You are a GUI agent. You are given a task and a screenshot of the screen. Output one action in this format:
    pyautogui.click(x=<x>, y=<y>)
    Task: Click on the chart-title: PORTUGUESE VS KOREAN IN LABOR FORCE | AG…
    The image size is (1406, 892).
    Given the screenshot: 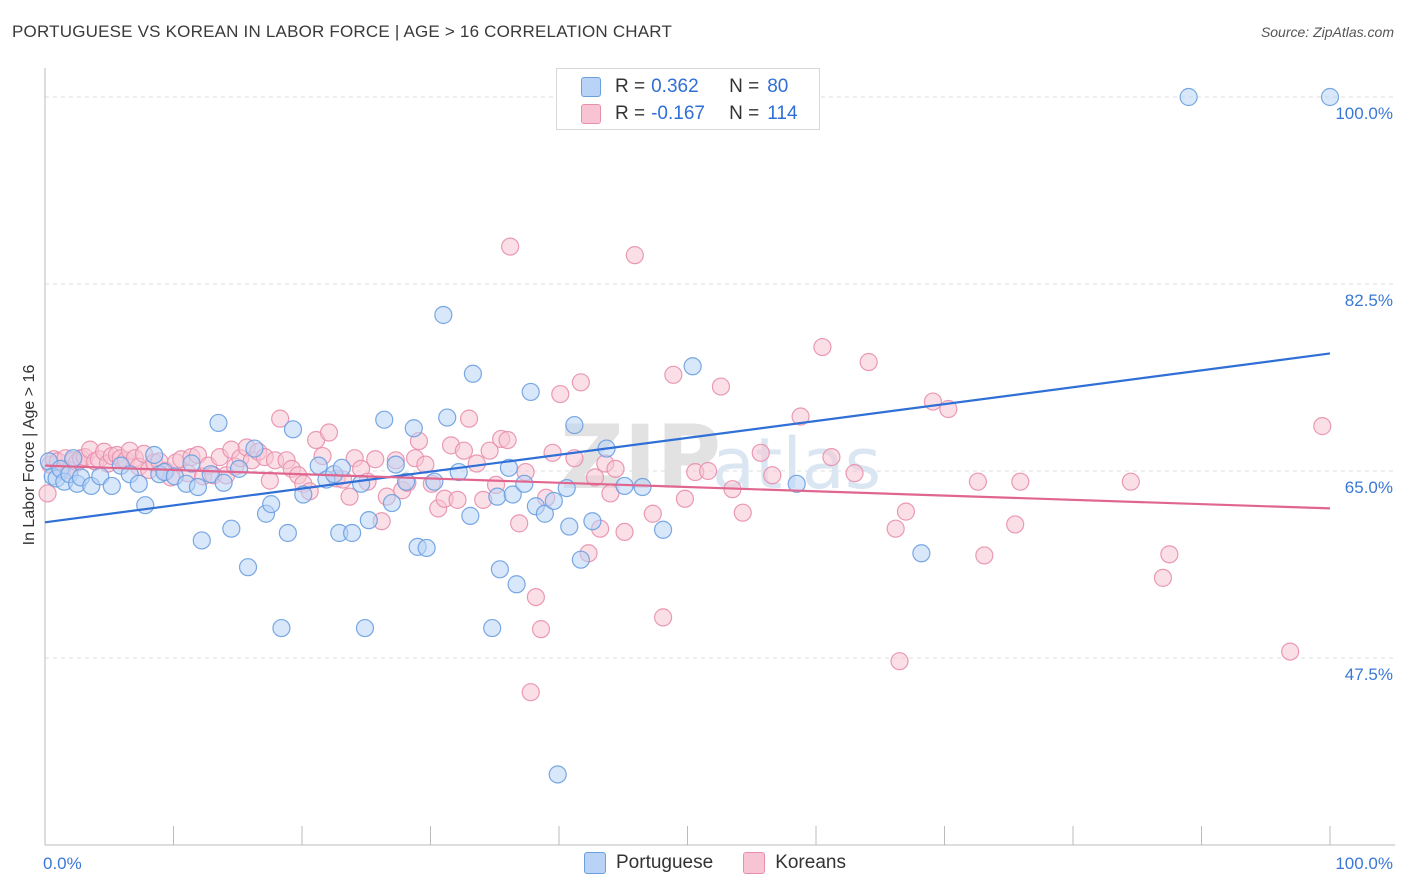 What is the action you would take?
    pyautogui.click(x=342, y=31)
    